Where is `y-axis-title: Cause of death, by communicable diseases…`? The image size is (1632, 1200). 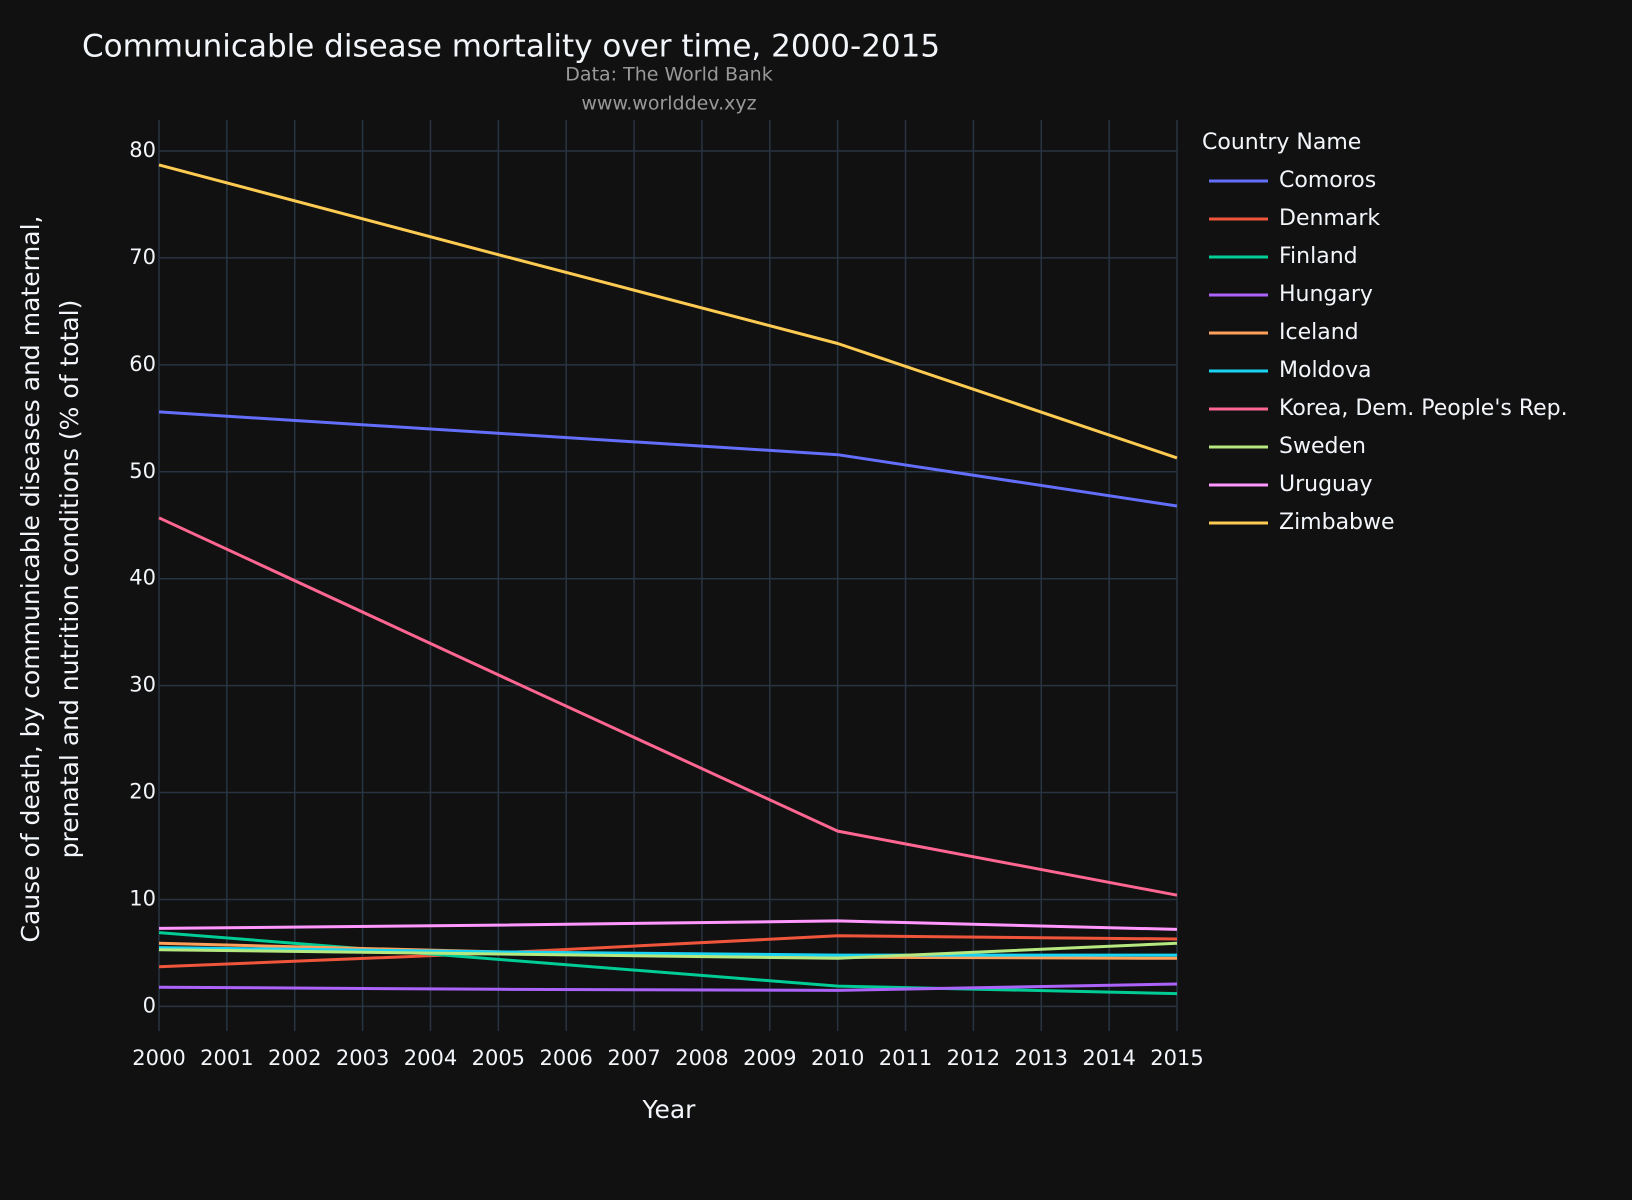 y-axis-title: Cause of death, by communicable diseases… is located at coordinates (30, 579).